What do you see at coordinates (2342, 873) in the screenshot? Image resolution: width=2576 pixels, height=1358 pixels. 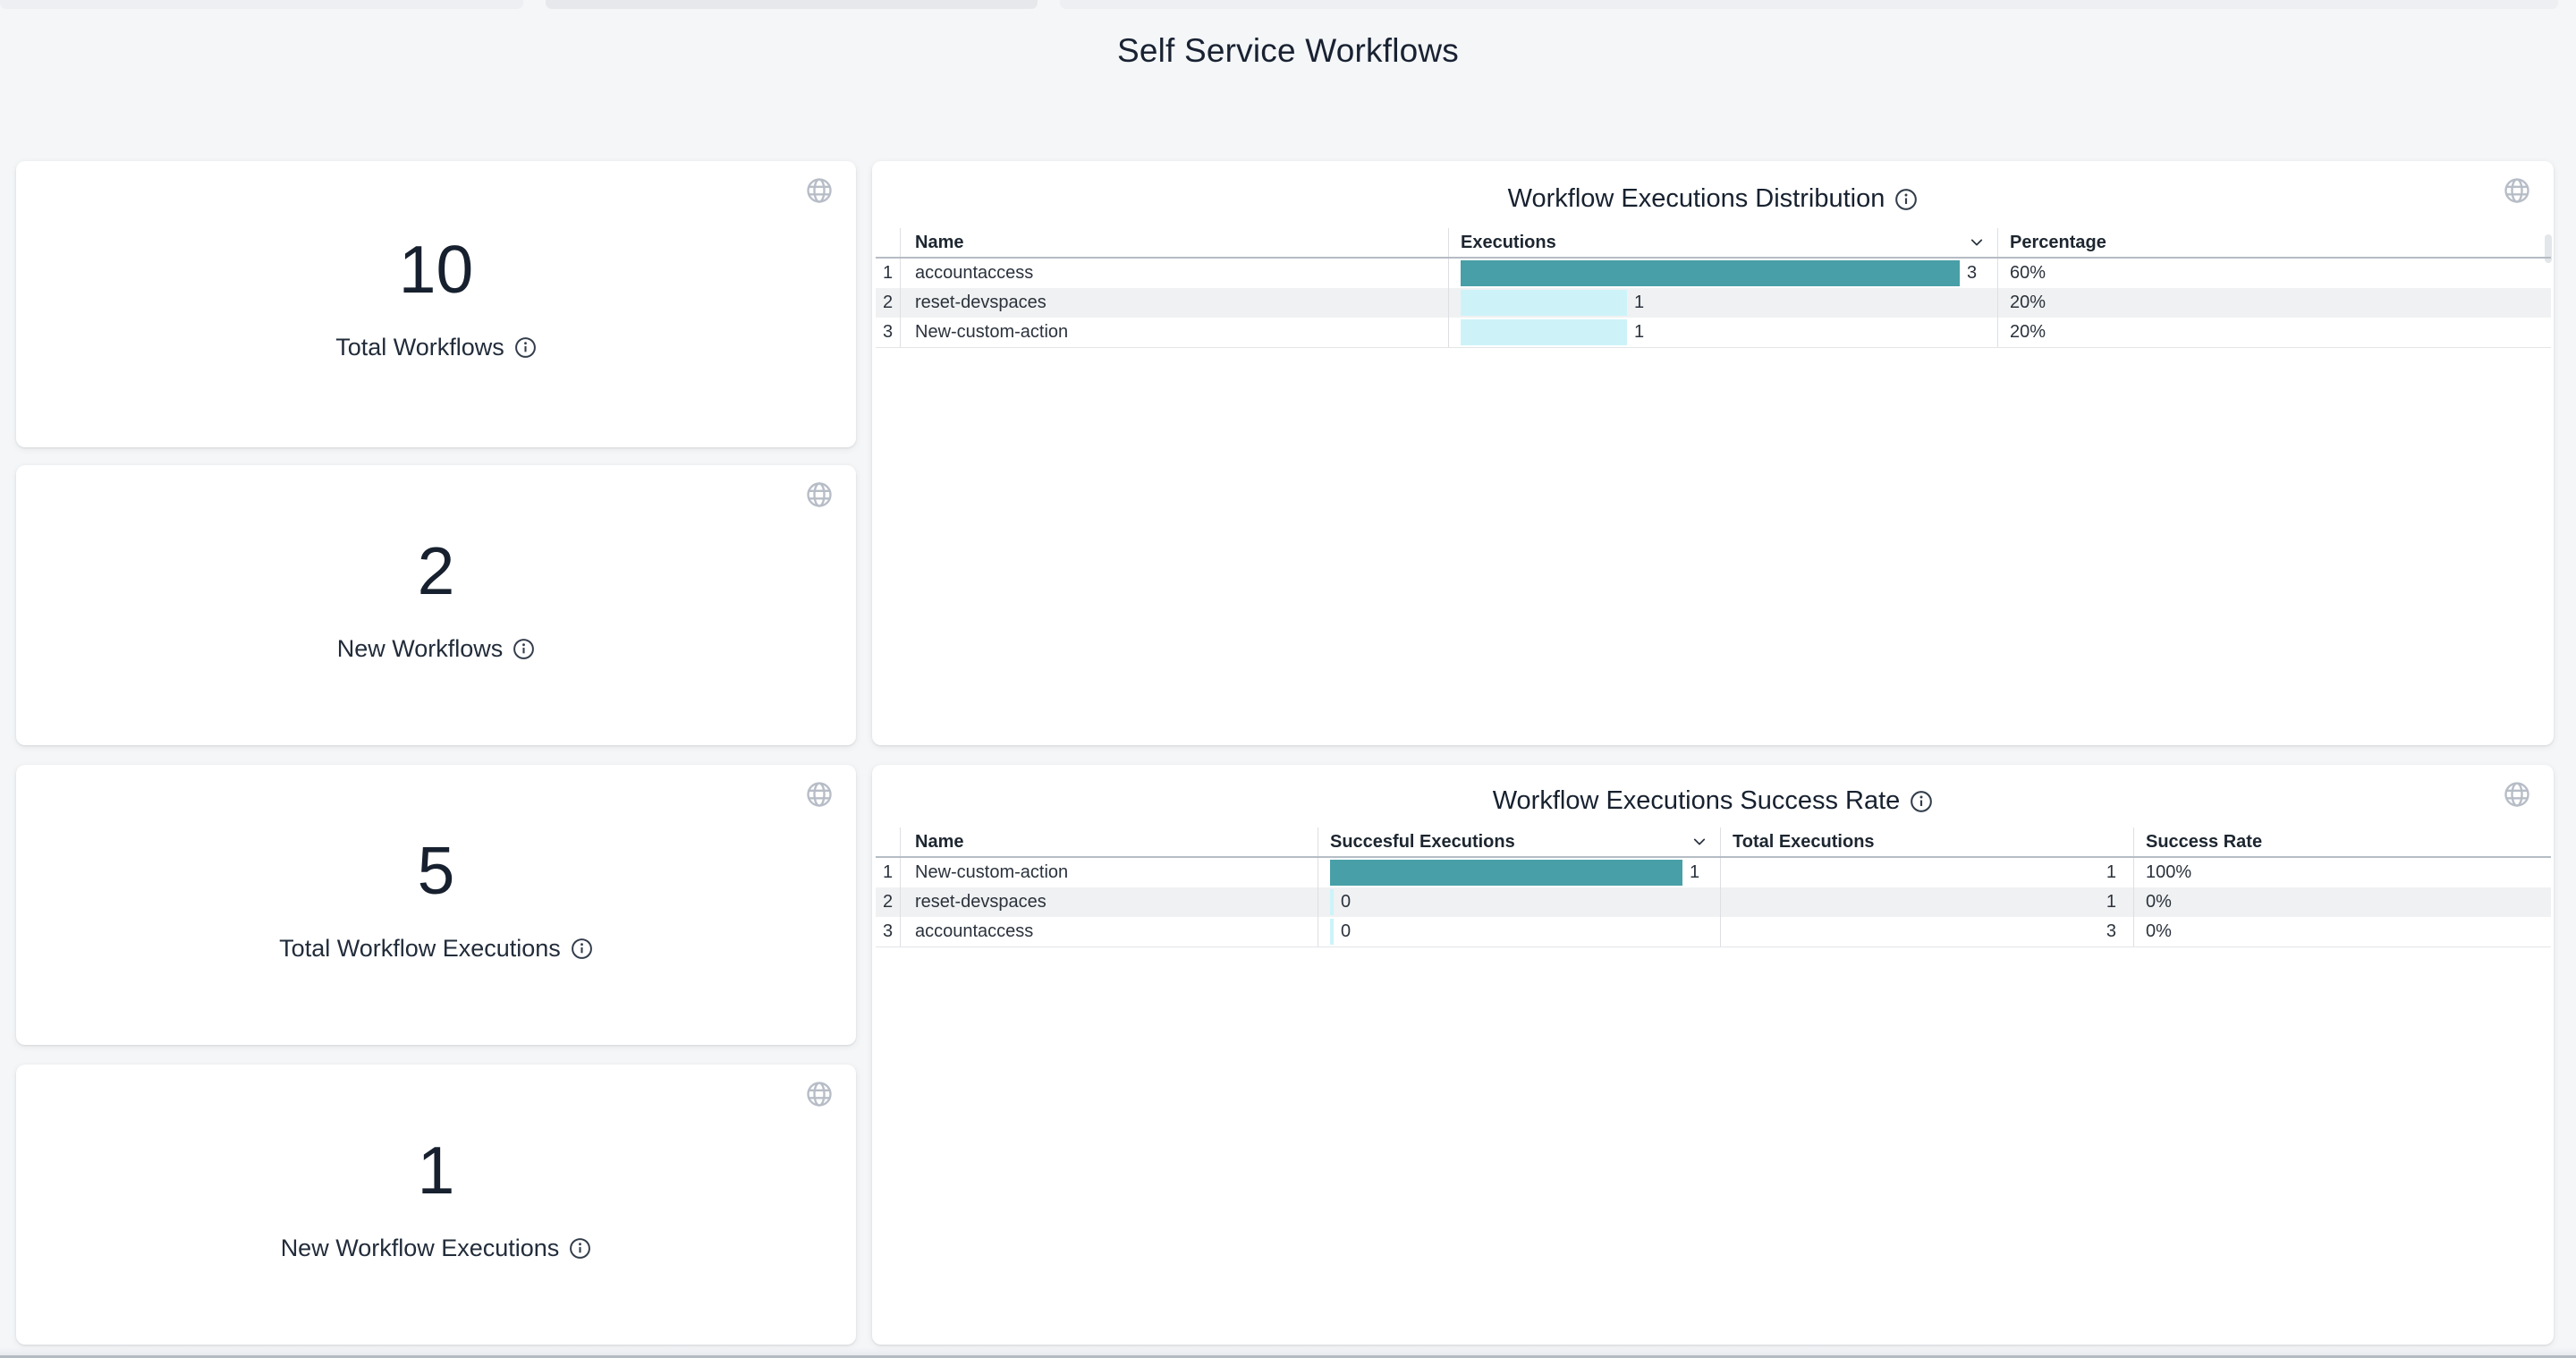 I see `success-rate-value: 100%` at bounding box center [2342, 873].